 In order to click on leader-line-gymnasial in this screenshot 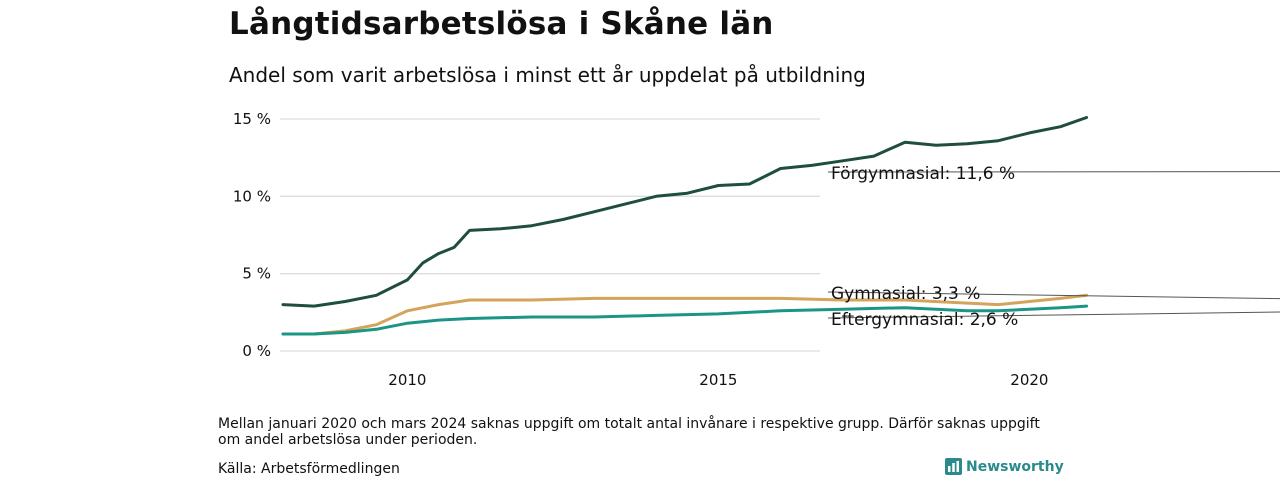, I will do `click(1053, 295)`.